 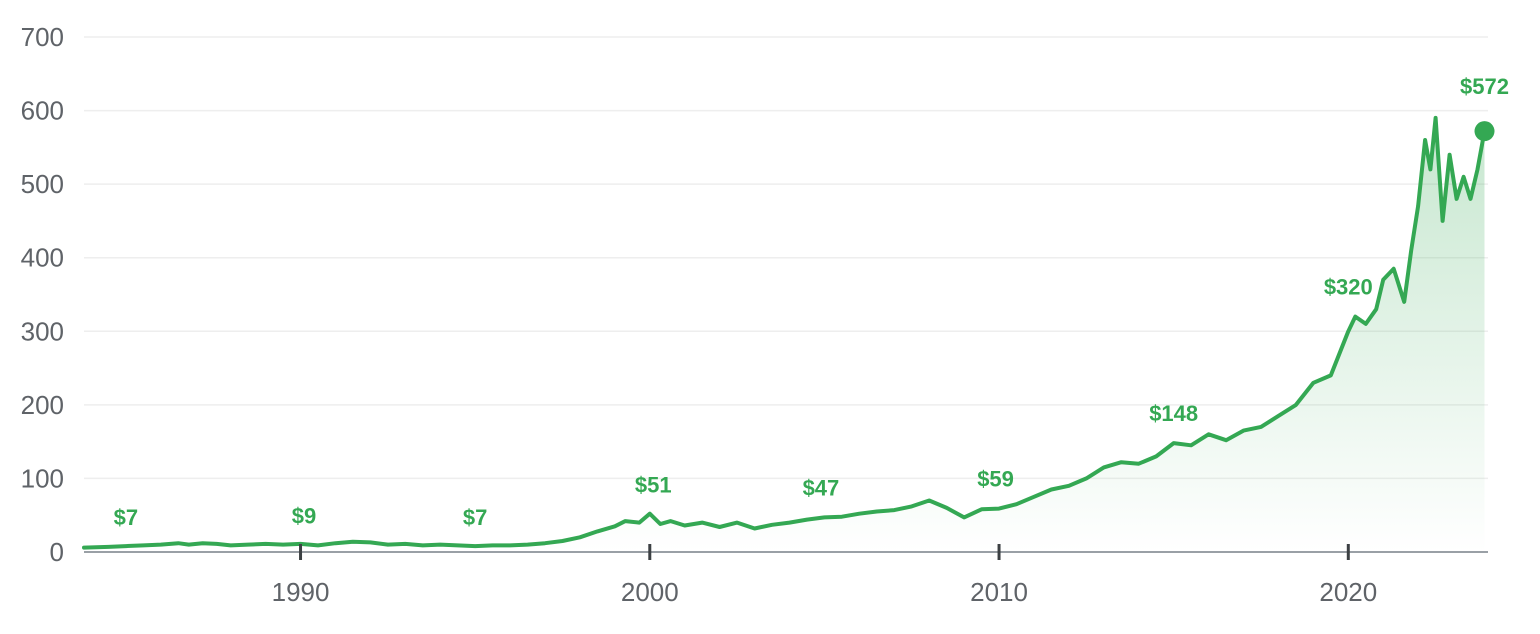 I want to click on x-axis, so click(x=786, y=552).